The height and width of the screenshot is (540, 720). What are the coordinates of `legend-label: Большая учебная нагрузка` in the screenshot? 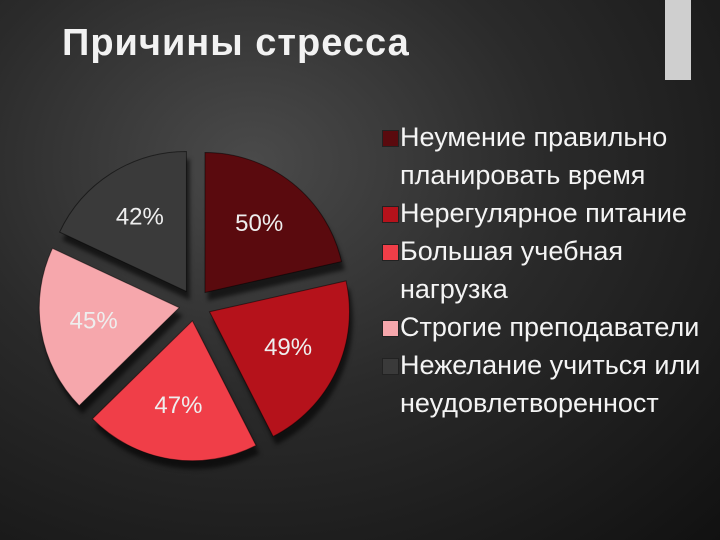 It's located at (512, 270).